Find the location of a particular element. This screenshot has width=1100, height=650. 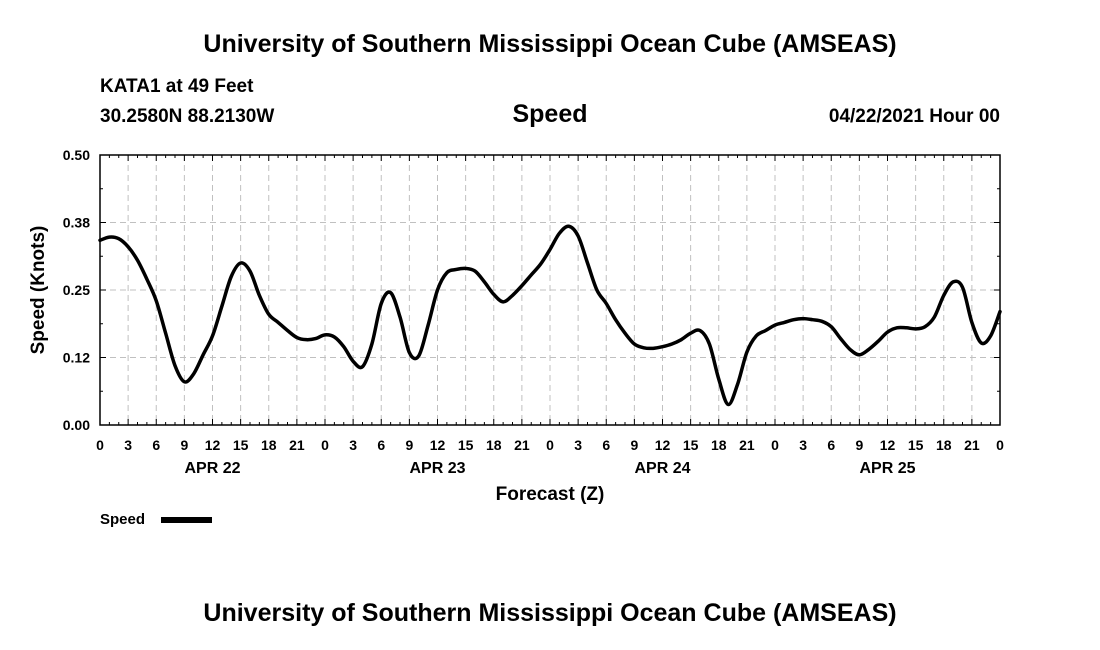

legend-label: Speed is located at coordinates (122, 519).